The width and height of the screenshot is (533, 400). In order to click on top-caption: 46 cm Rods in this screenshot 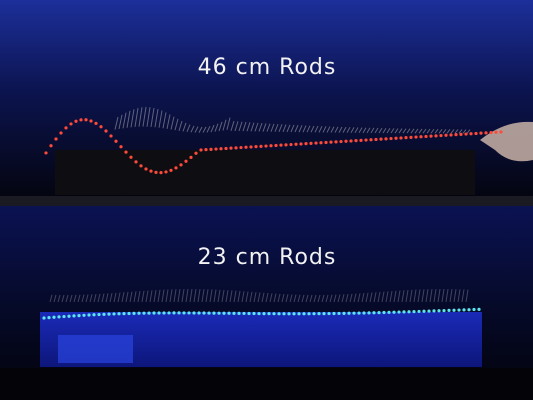, I will do `click(267, 67)`.